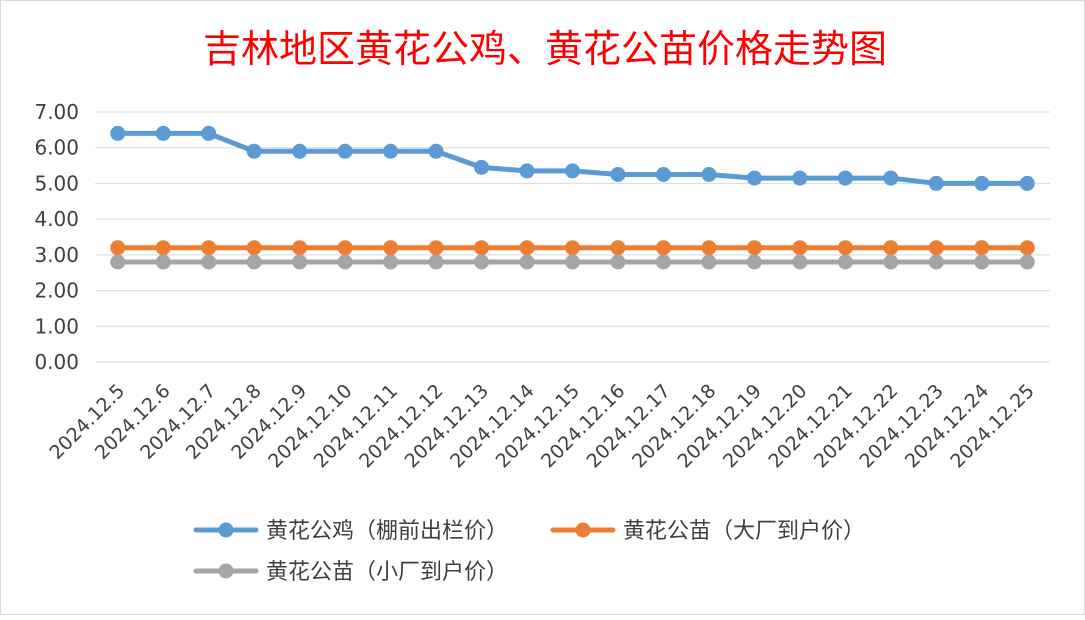 Image resolution: width=1085 pixels, height=620 pixels. What do you see at coordinates (387, 531) in the screenshot?
I see `legend-label: 黄花公鸡（棚前出栏价）` at bounding box center [387, 531].